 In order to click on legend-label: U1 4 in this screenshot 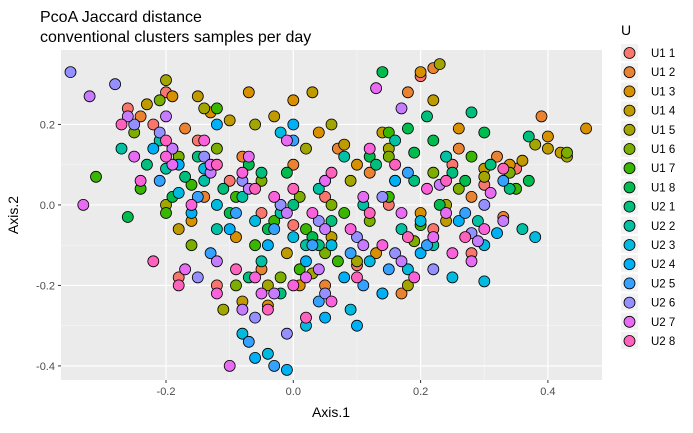, I will do `click(663, 112)`.